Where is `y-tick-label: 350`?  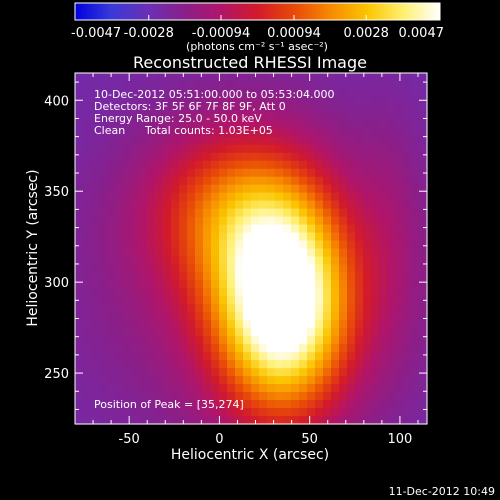
y-tick-label: 350 is located at coordinates (56, 192).